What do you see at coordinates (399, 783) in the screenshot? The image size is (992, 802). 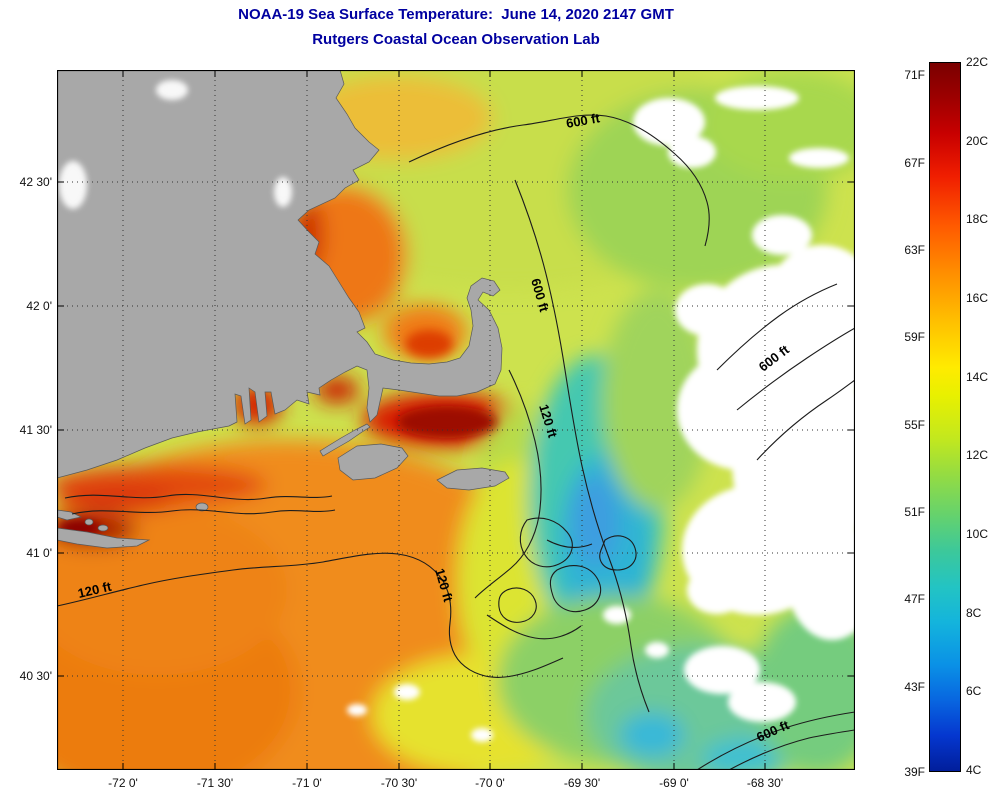 I see `x-axis-tick-label: -70 30'` at bounding box center [399, 783].